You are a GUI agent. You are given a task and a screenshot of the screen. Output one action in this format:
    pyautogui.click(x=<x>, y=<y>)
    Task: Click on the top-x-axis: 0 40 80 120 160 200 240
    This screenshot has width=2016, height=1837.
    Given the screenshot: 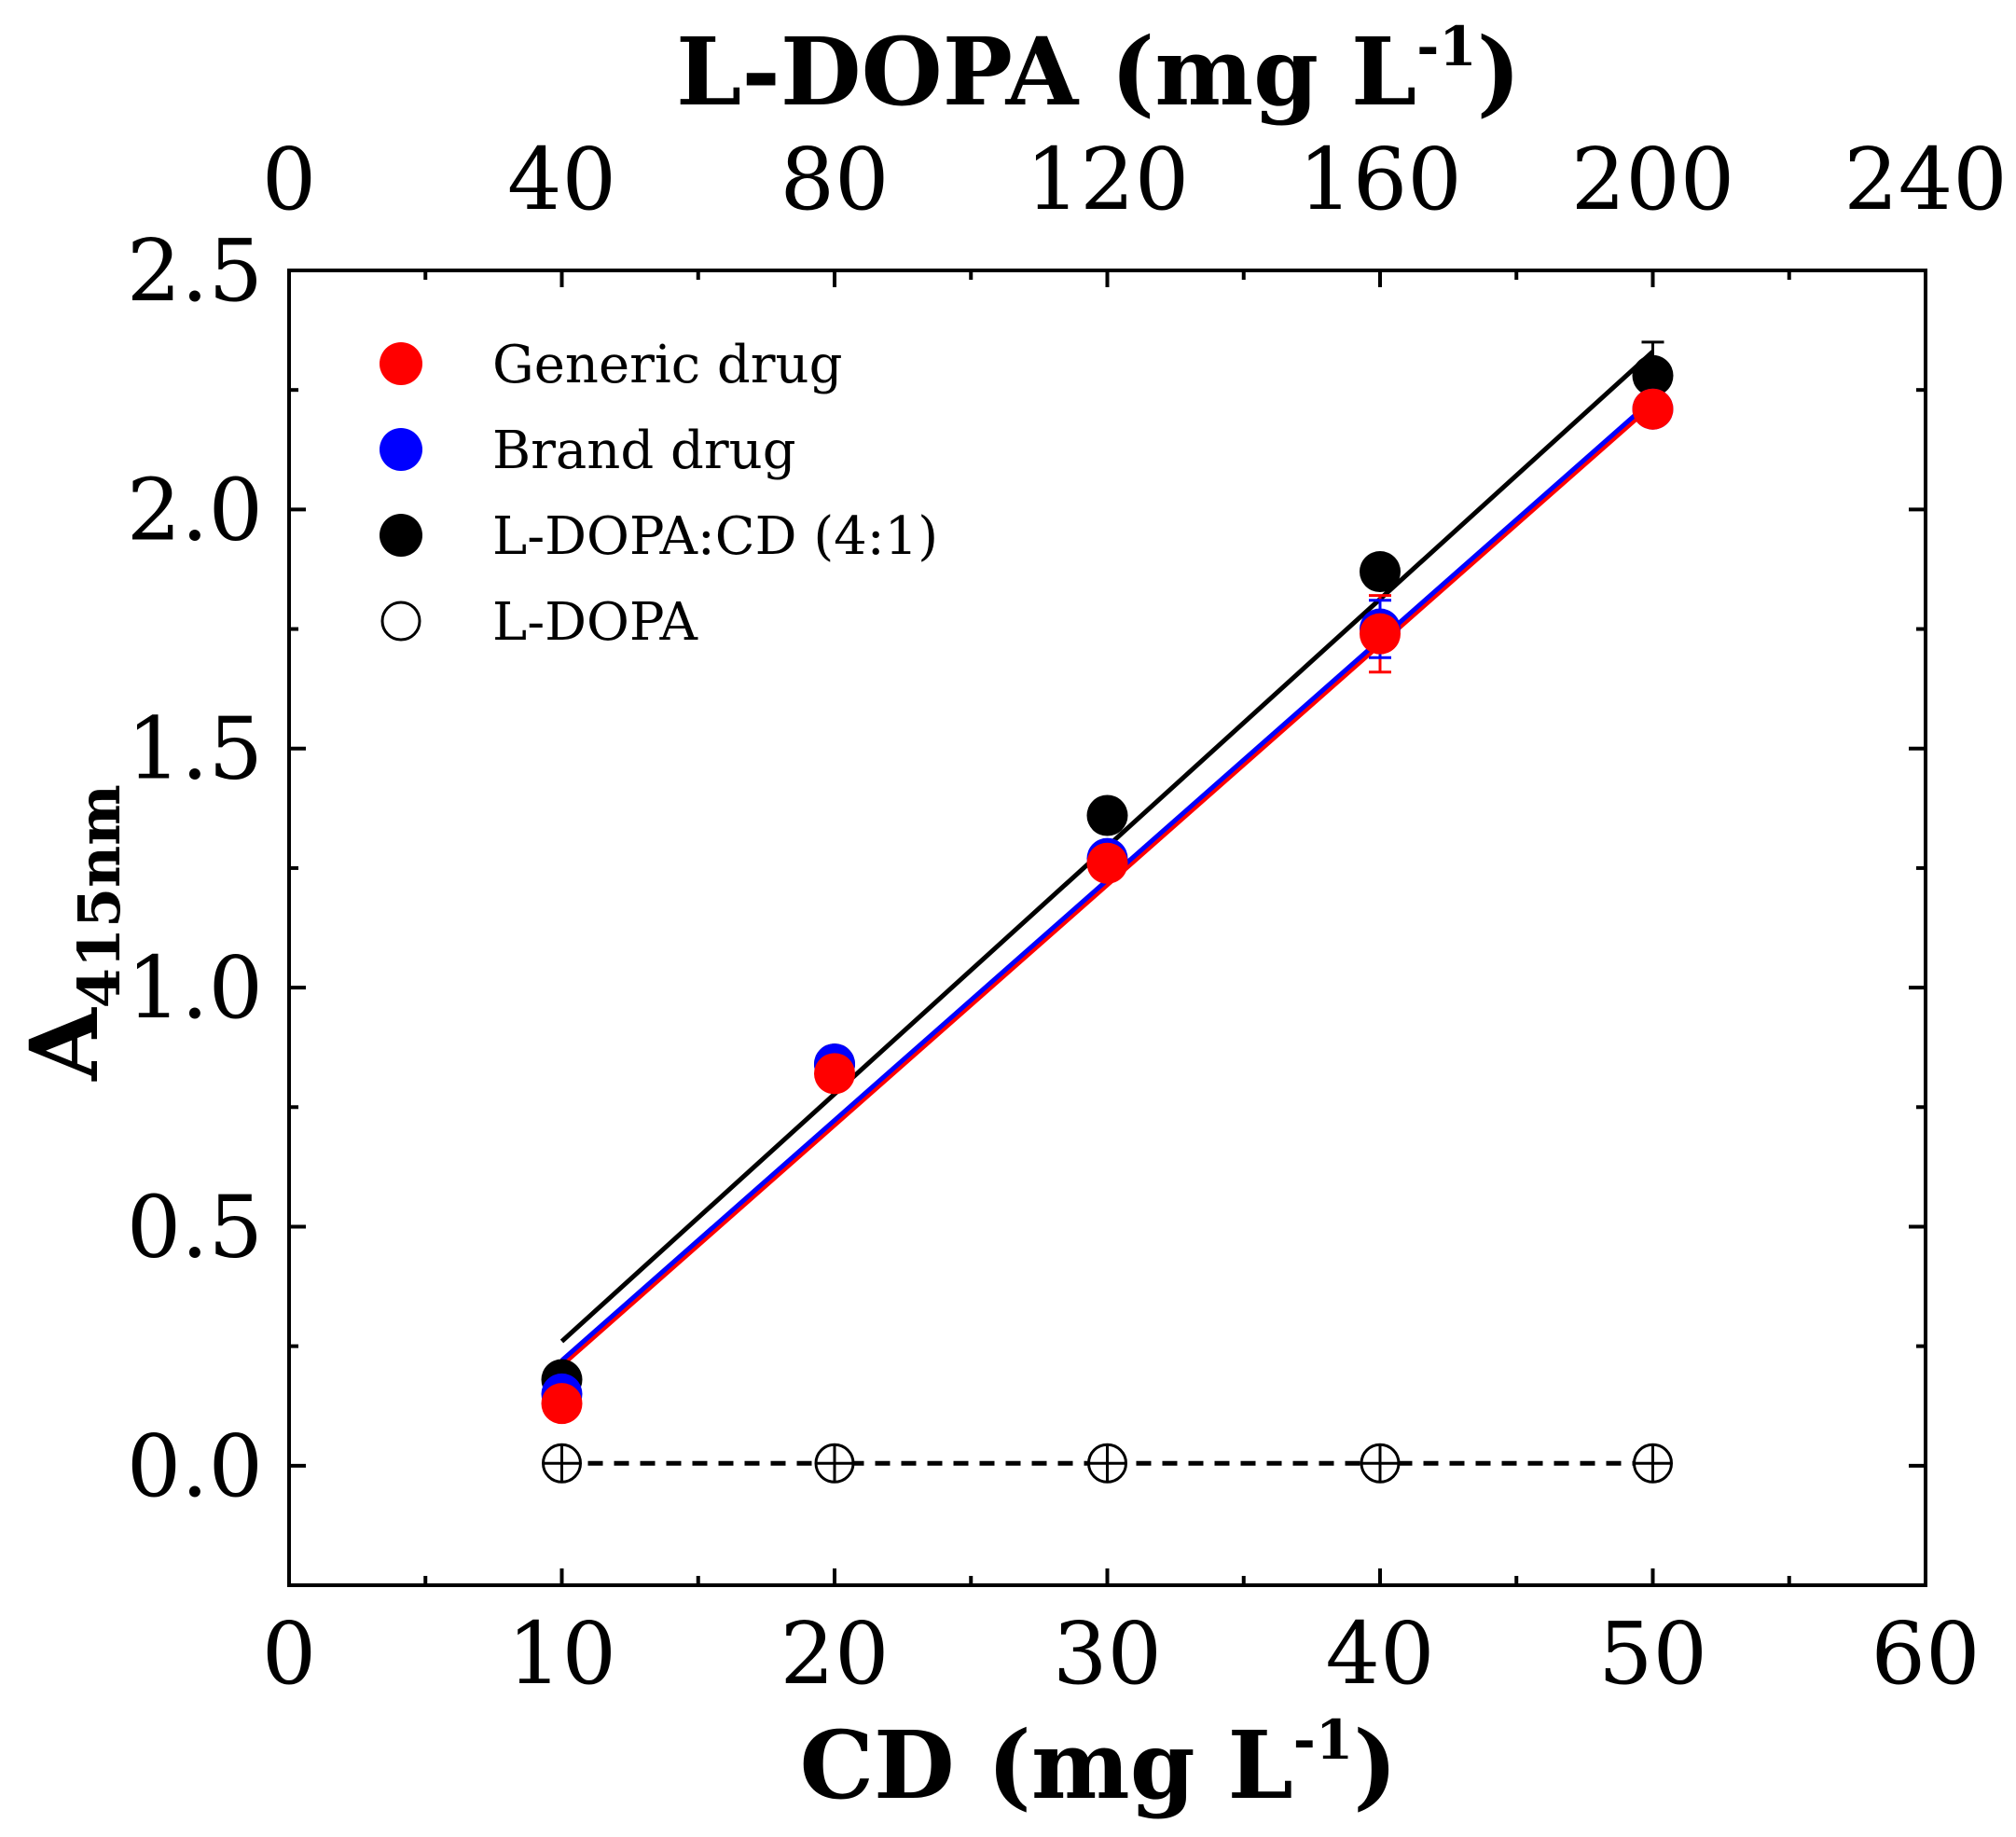 What is the action you would take?
    pyautogui.click(x=1135, y=179)
    